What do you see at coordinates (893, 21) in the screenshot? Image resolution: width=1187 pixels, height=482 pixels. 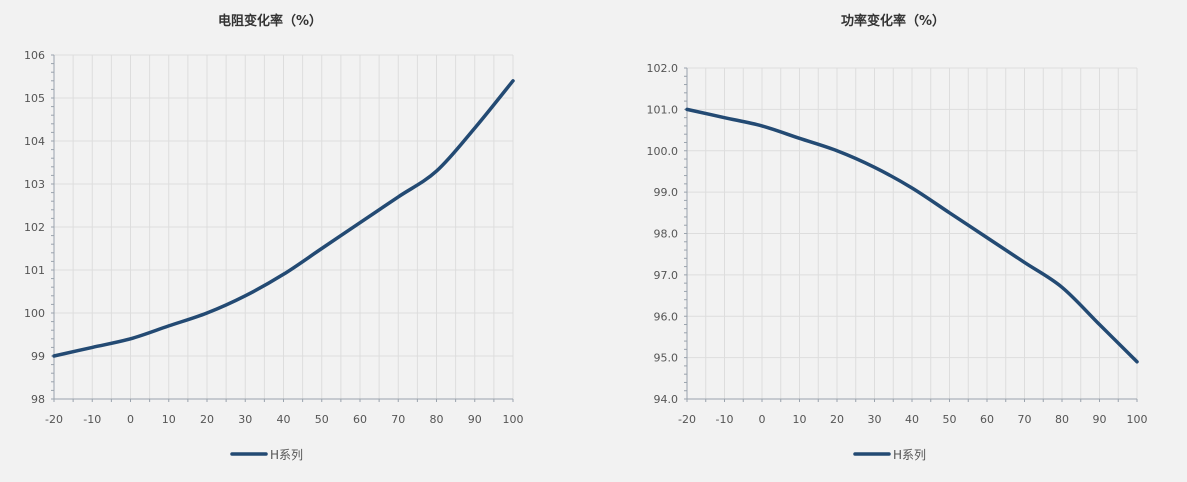 I see `chart-title: 功率变化率（%）` at bounding box center [893, 21].